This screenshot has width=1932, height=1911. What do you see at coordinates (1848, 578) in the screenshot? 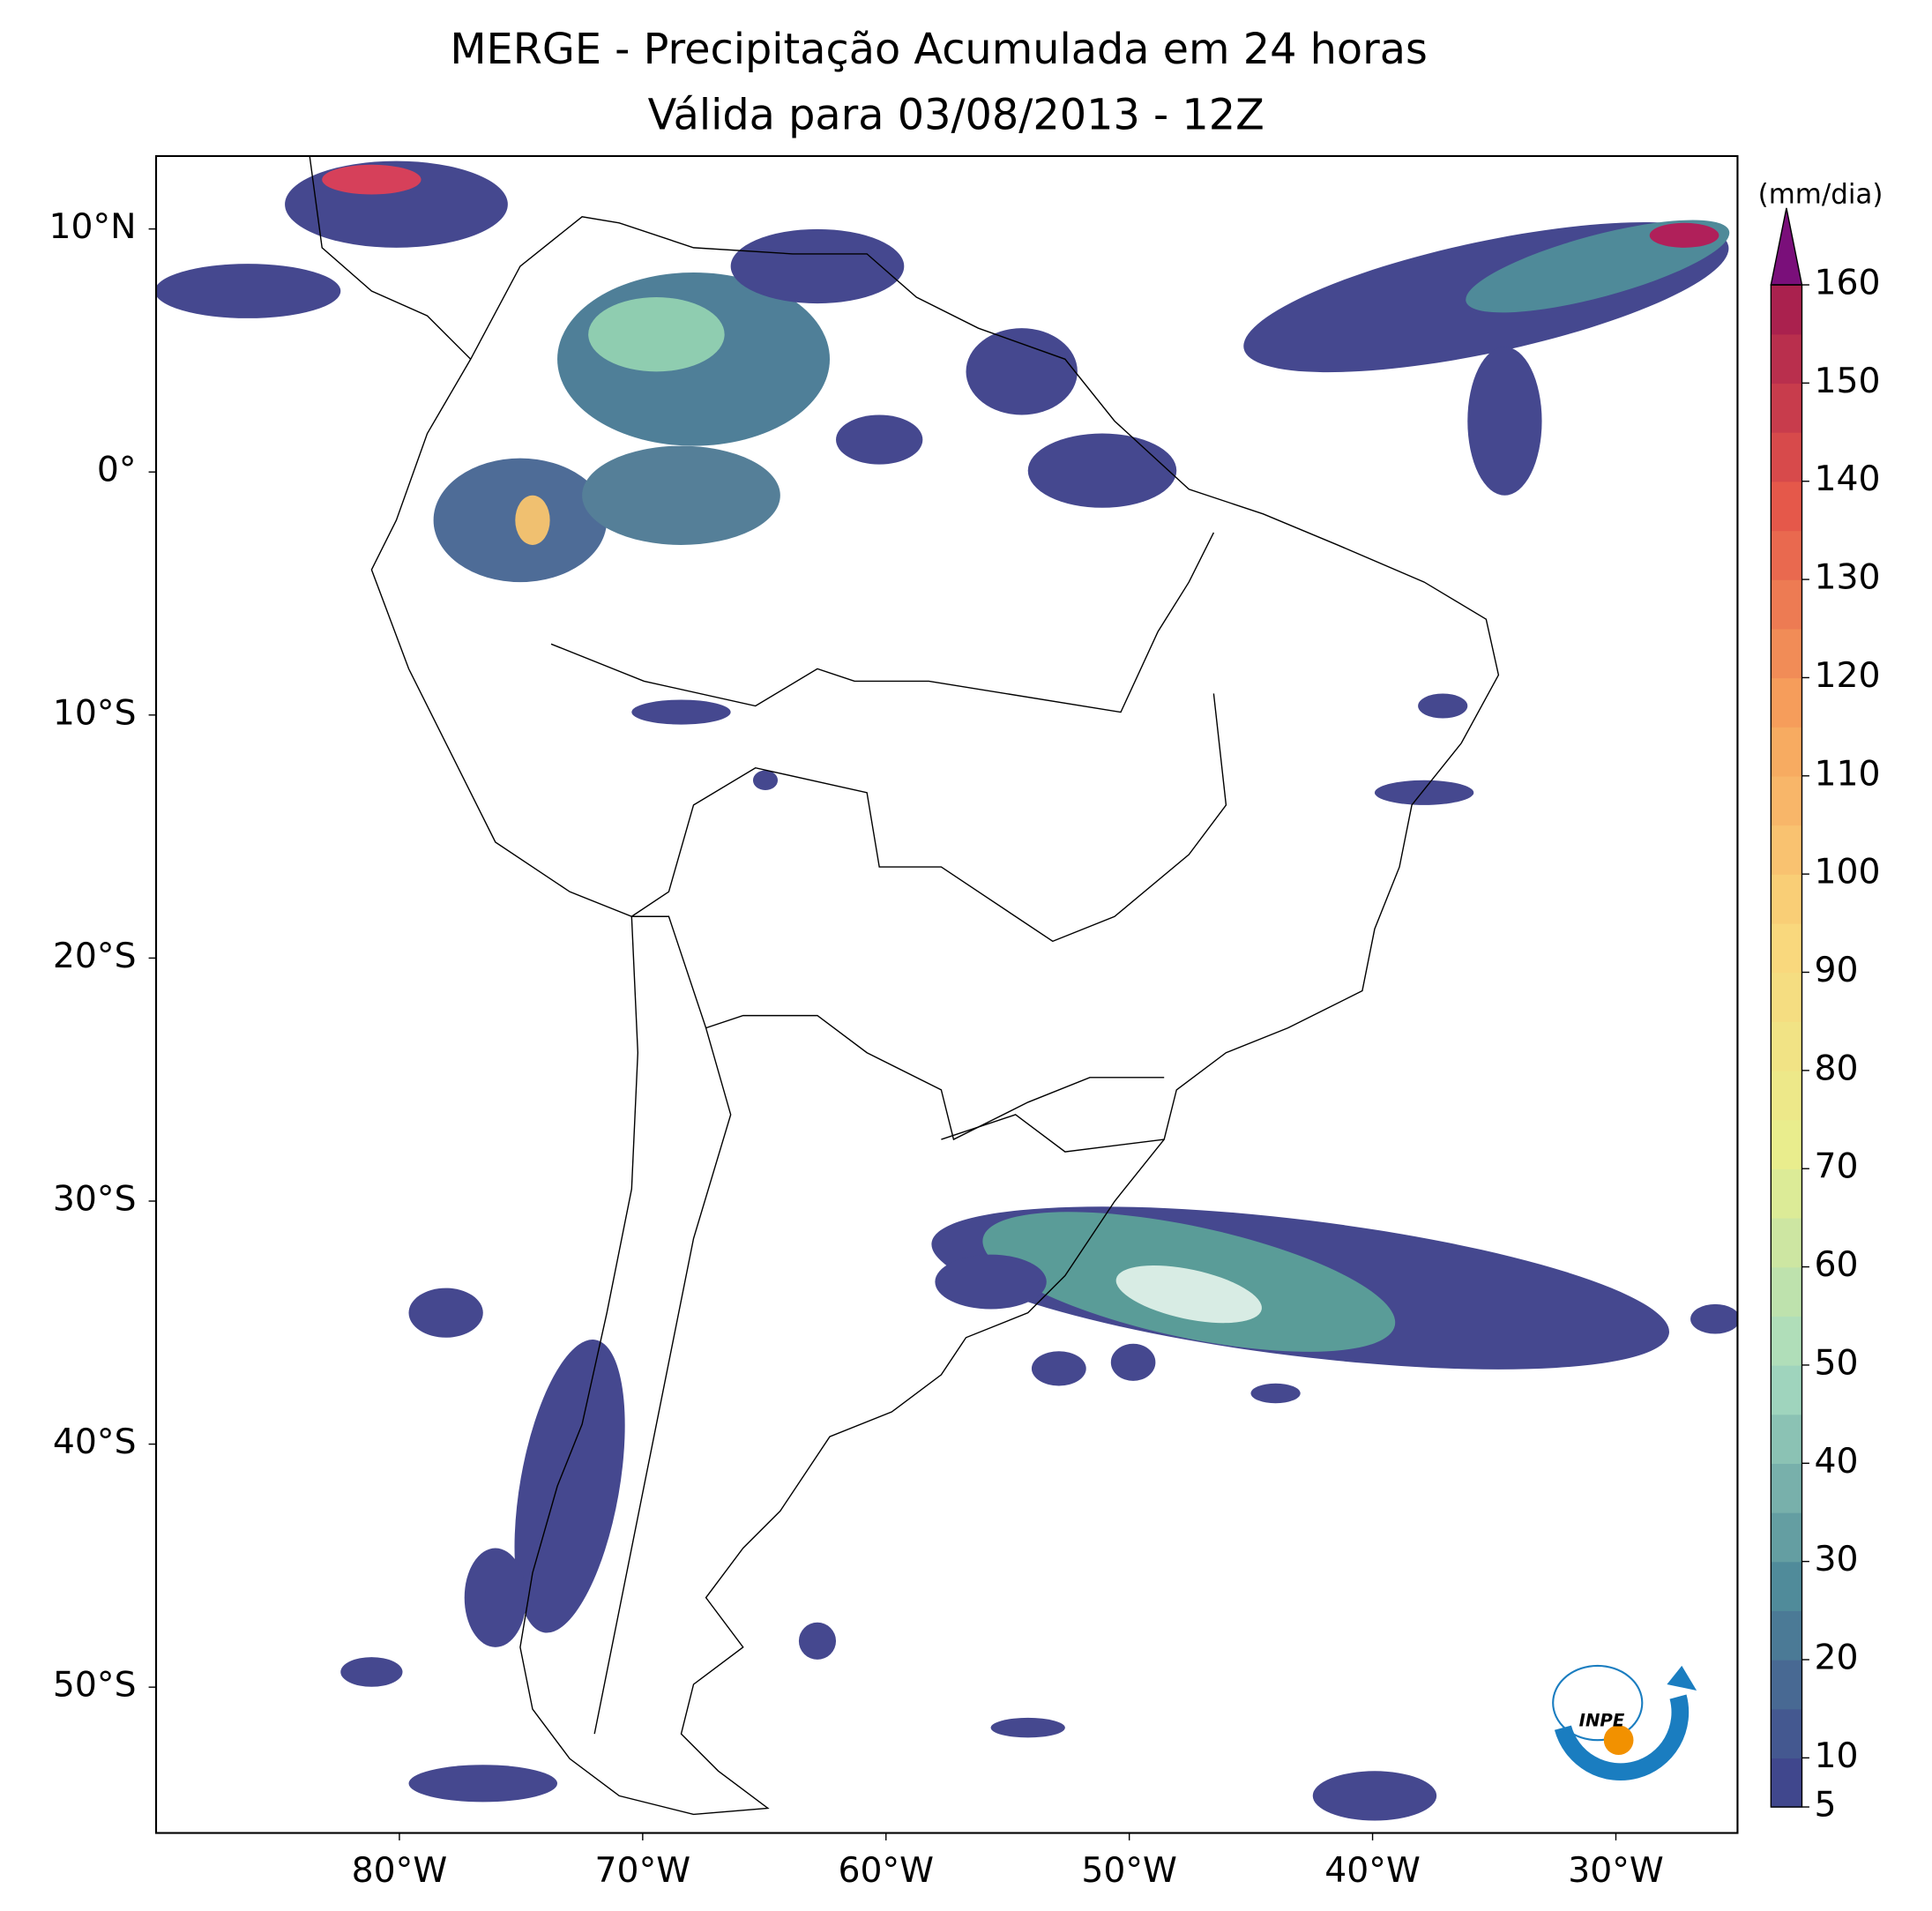
I see `colorbar-tick-label: 130` at bounding box center [1848, 578].